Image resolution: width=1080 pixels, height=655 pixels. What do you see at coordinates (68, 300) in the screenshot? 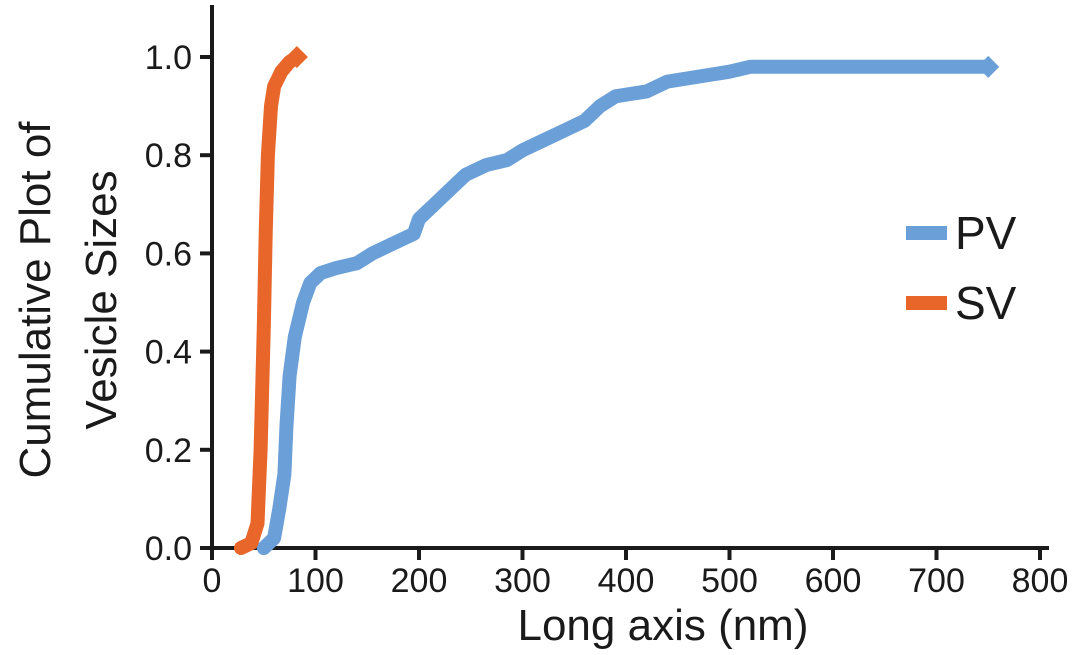
I see `y-axis-title: Cumulative Plot of Vesicle Sizes` at bounding box center [68, 300].